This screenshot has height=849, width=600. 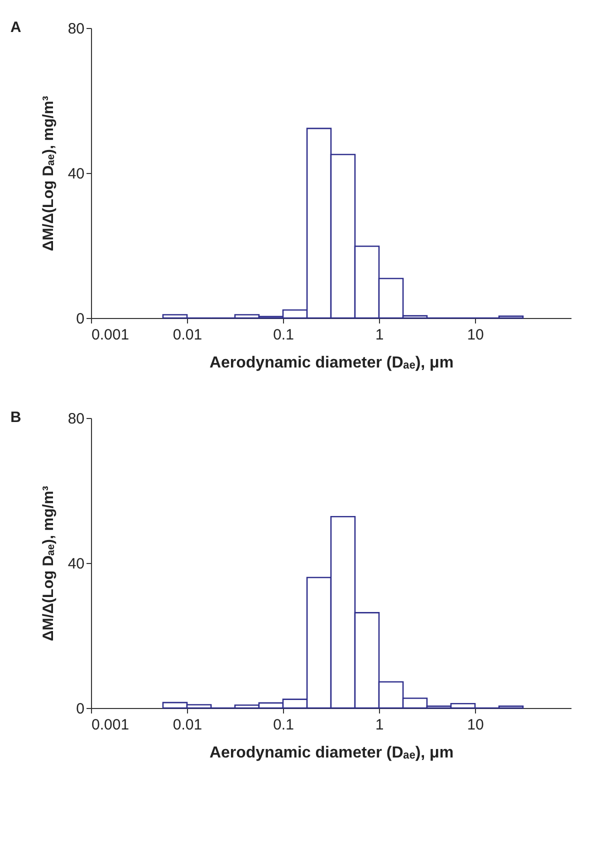 I want to click on chart-title: B, so click(x=16, y=417).